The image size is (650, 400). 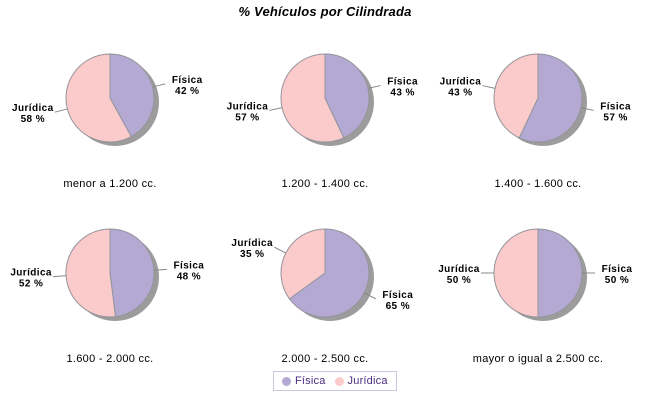 I want to click on pie-cell-2: Física 43 % Jurídica 57 % 1.200 - 1.400 cc., so click(x=325, y=114).